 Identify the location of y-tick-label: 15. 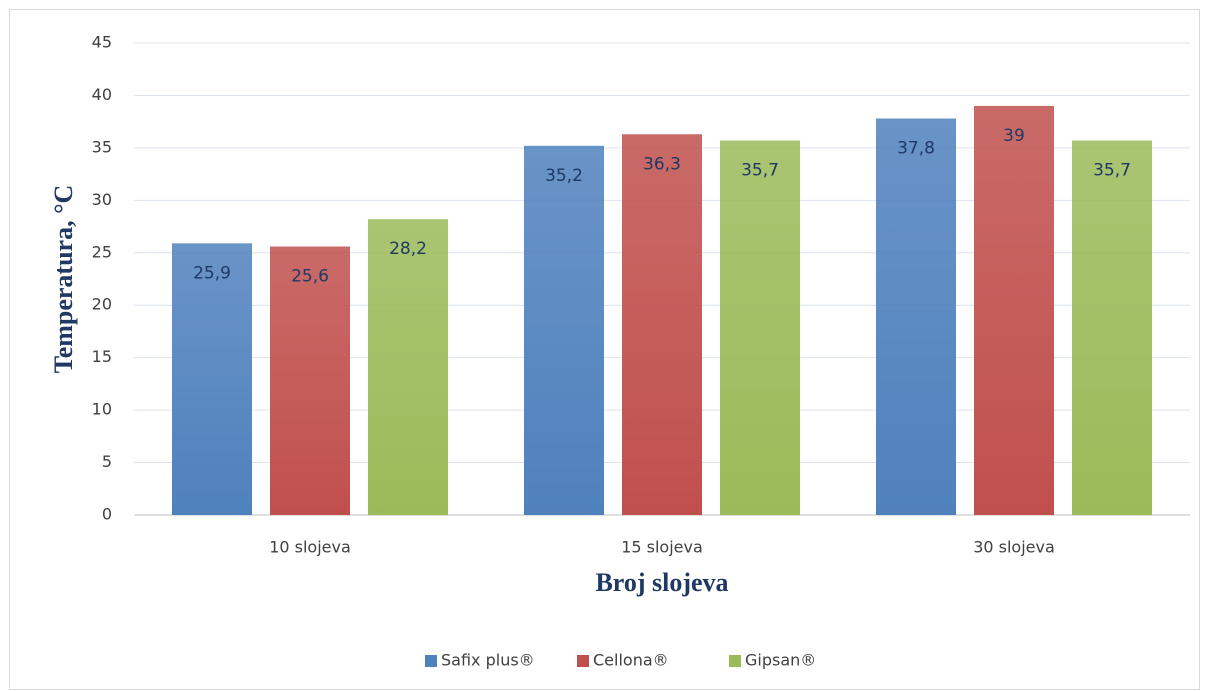
(102, 356).